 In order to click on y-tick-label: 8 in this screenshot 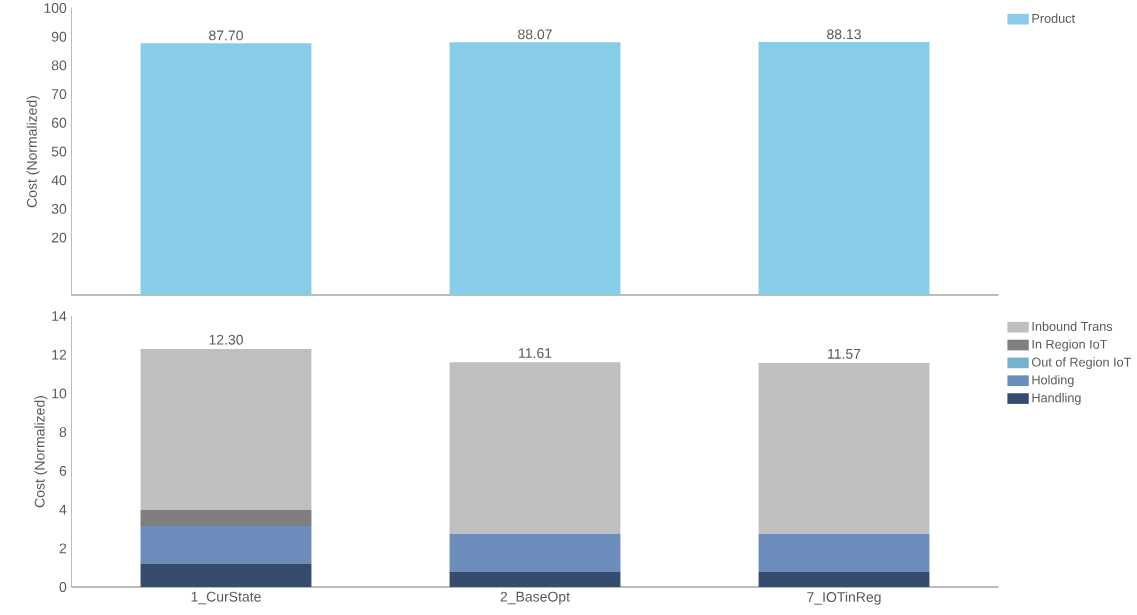, I will do `click(63, 432)`.